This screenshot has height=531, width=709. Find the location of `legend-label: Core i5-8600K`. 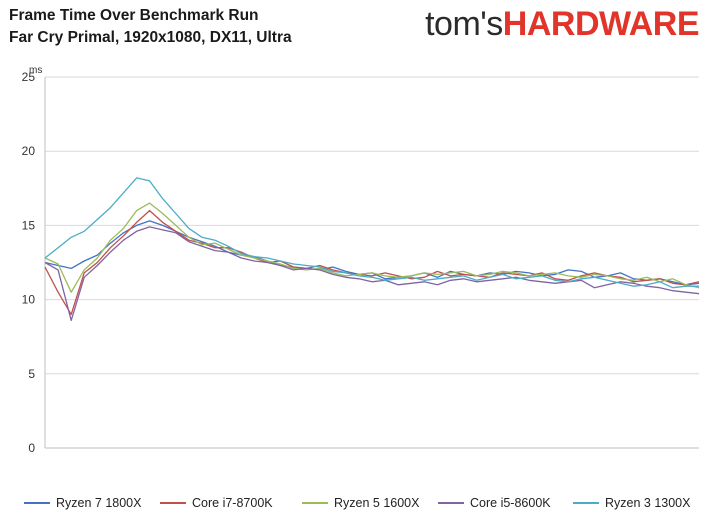

legend-label: Core i5-8600K is located at coordinates (510, 503).